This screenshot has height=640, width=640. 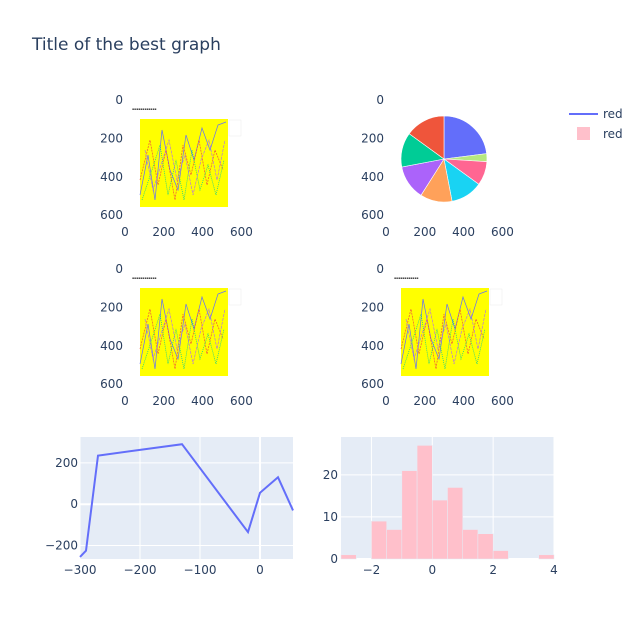 What do you see at coordinates (61, 546) in the screenshot?
I see `line-y-tick: −200` at bounding box center [61, 546].